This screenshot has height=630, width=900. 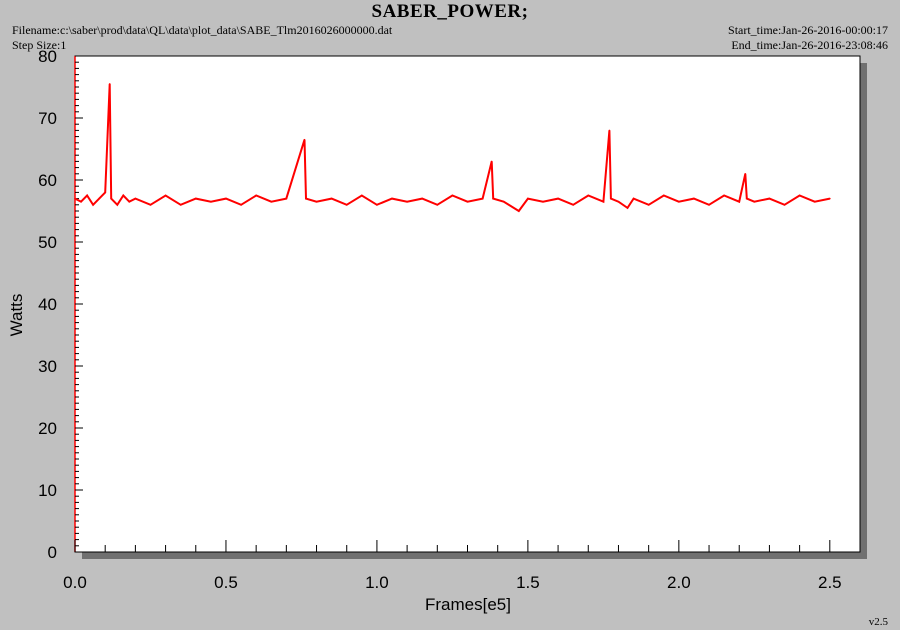 What do you see at coordinates (47, 180) in the screenshot?
I see `y-tick-label: 60` at bounding box center [47, 180].